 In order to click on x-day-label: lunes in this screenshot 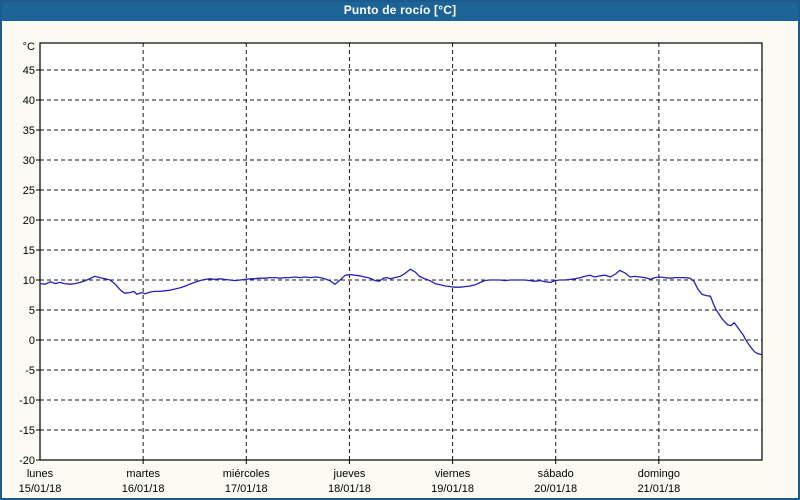, I will do `click(40, 474)`.